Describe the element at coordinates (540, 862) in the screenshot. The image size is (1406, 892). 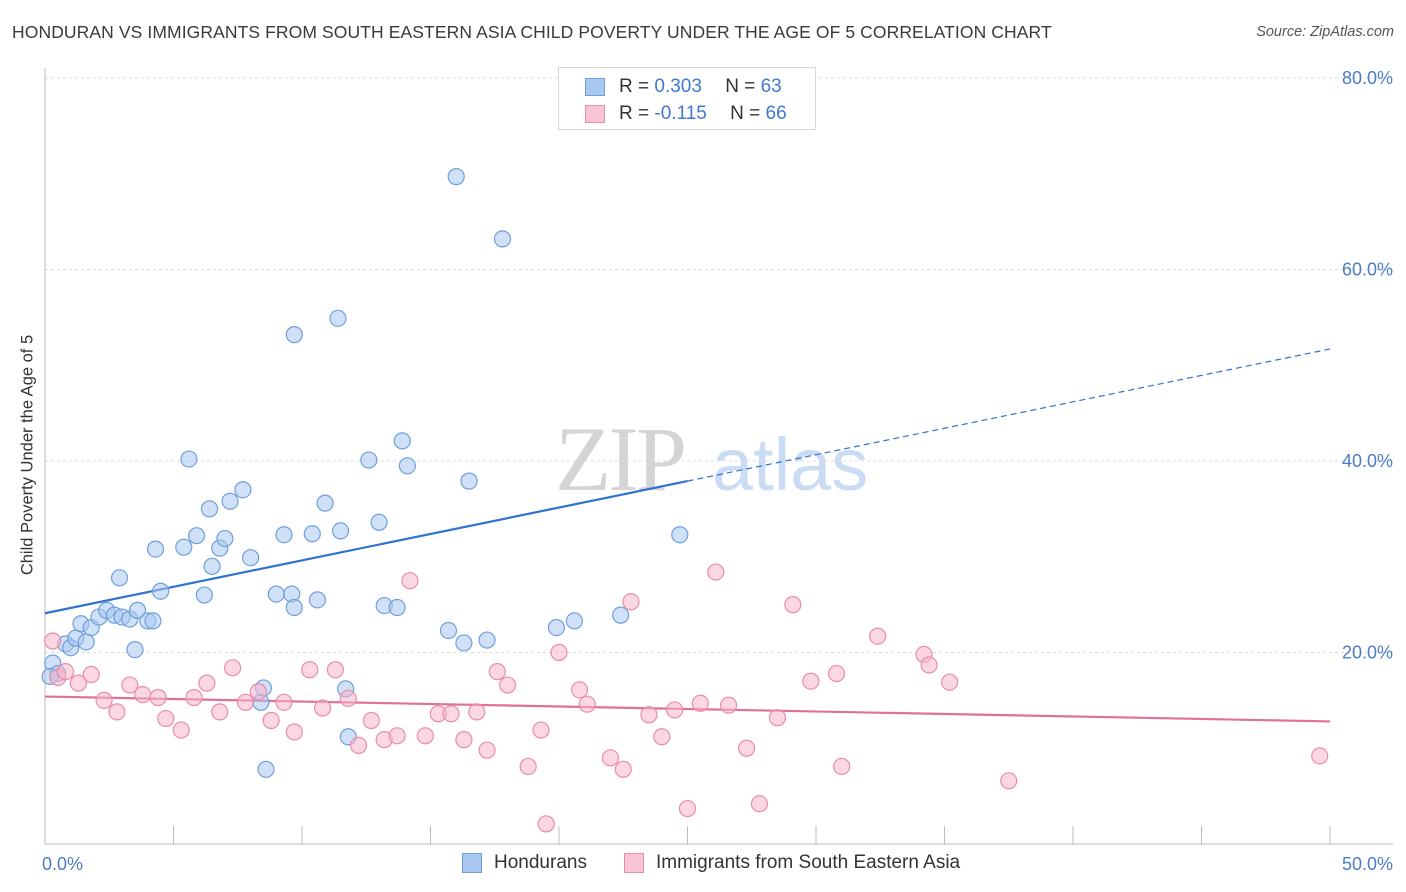
I see `legend-label: Hondurans` at that location.